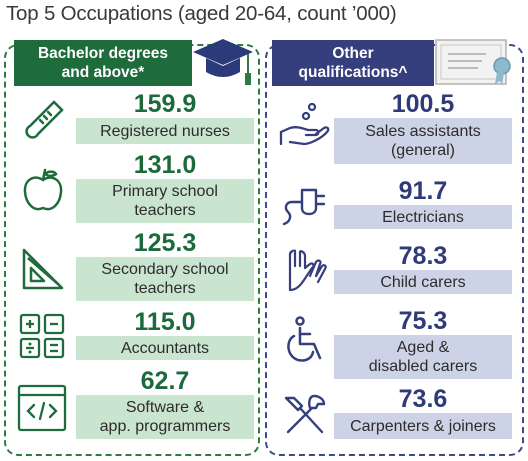 Image resolution: width=528 pixels, height=461 pixels. What do you see at coordinates (165, 165) in the screenshot?
I see `value-primary-teachers: 131.0` at bounding box center [165, 165].